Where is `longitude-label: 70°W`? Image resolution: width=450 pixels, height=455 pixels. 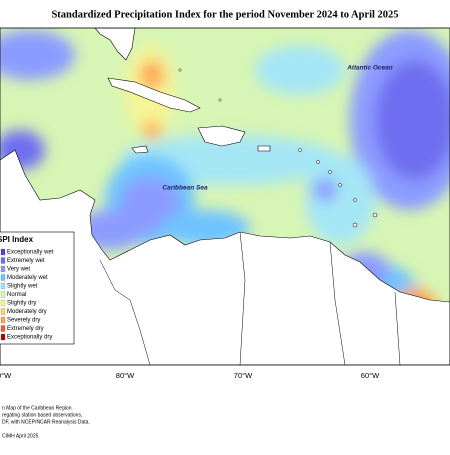
longitude-label: 70°W is located at coordinates (243, 375).